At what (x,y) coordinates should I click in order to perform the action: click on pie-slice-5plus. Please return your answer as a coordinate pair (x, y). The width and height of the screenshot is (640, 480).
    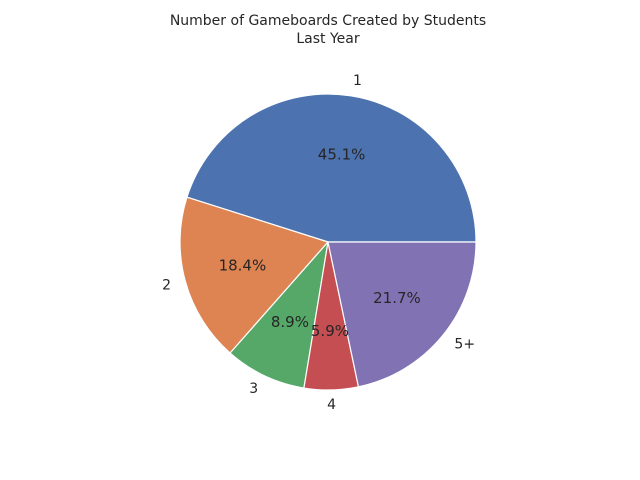
    Looking at the image, I should click on (402, 314).